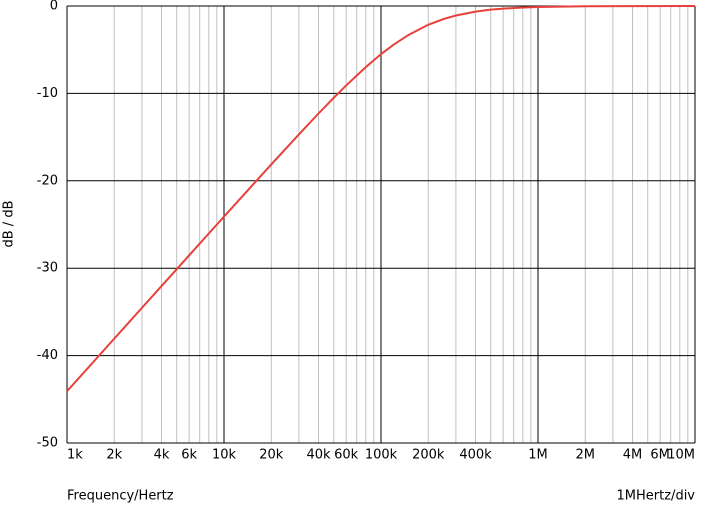 The image size is (710, 505). What do you see at coordinates (475, 455) in the screenshot?
I see `x-tick-label: 400k` at bounding box center [475, 455].